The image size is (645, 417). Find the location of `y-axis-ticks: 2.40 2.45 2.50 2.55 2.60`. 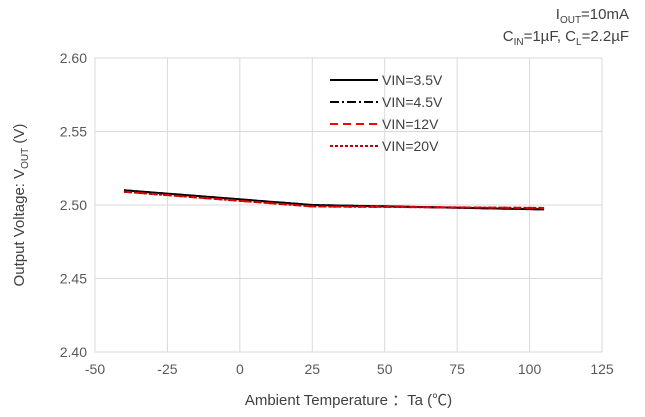

y-axis-ticks: 2.40 2.45 2.50 2.55 2.60 is located at coordinates (73, 205).